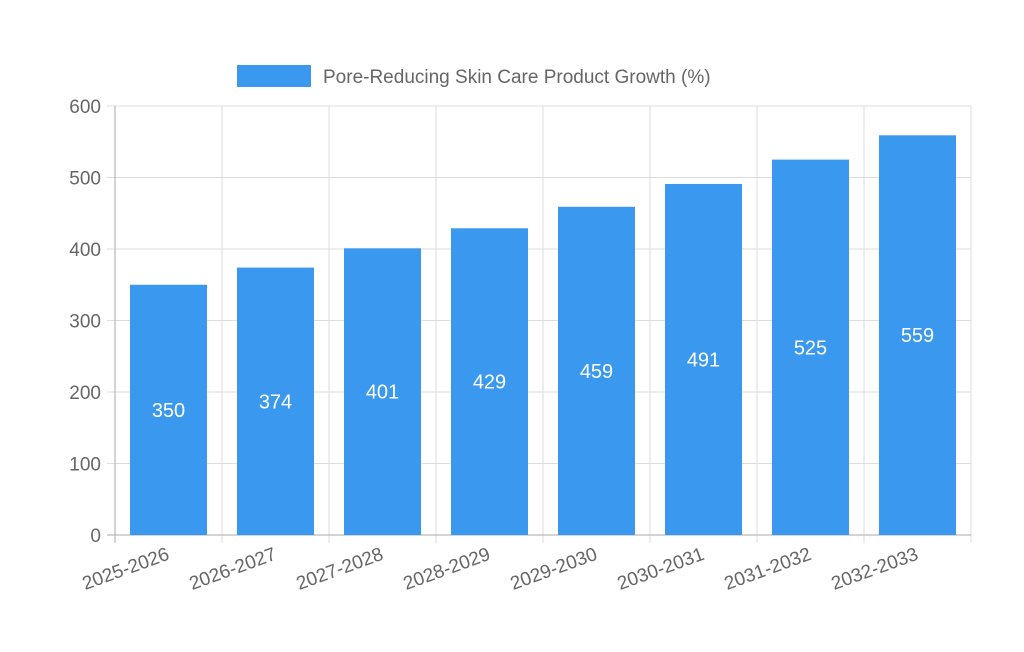 This screenshot has height=652, width=1024. What do you see at coordinates (85, 107) in the screenshot?
I see `y-tick-label: 600` at bounding box center [85, 107].